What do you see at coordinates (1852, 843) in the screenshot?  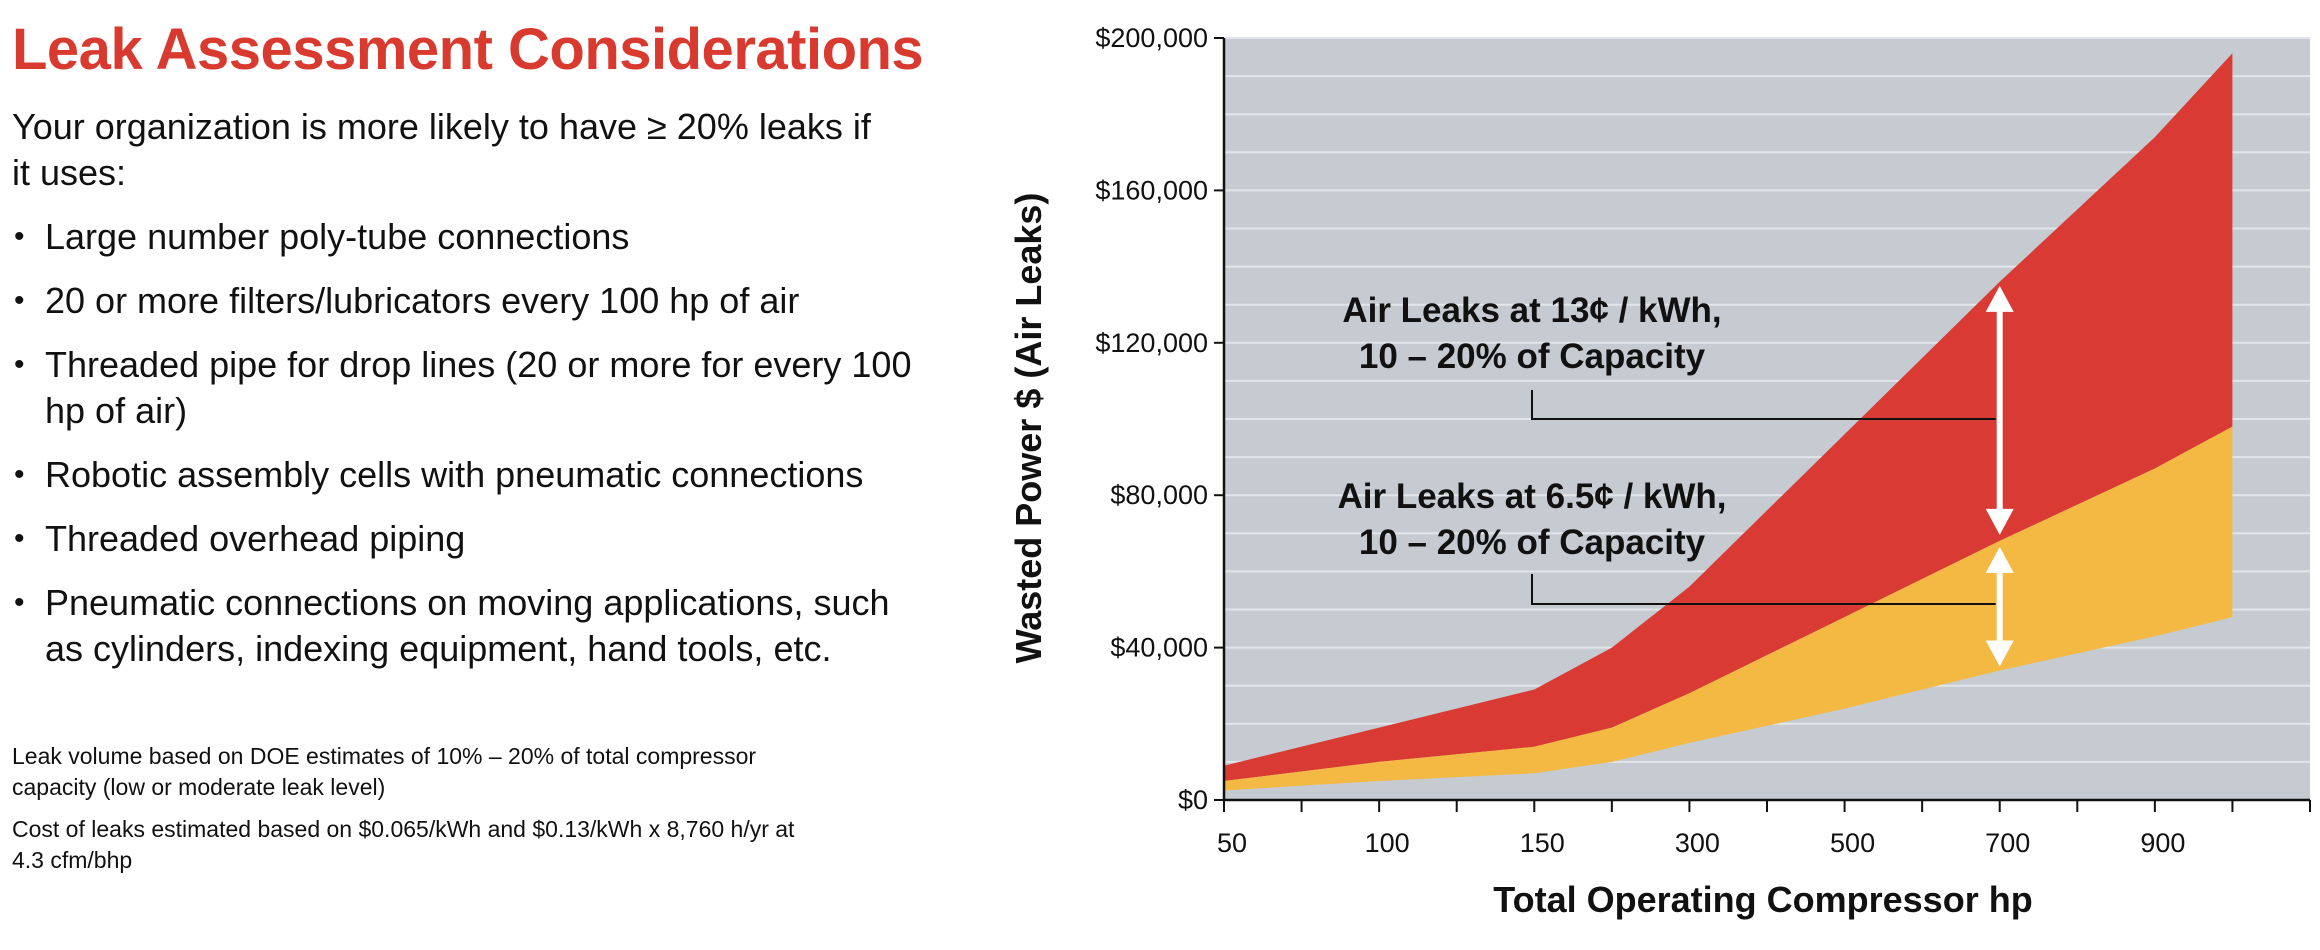 I see `x-tick-label: 500` at bounding box center [1852, 843].